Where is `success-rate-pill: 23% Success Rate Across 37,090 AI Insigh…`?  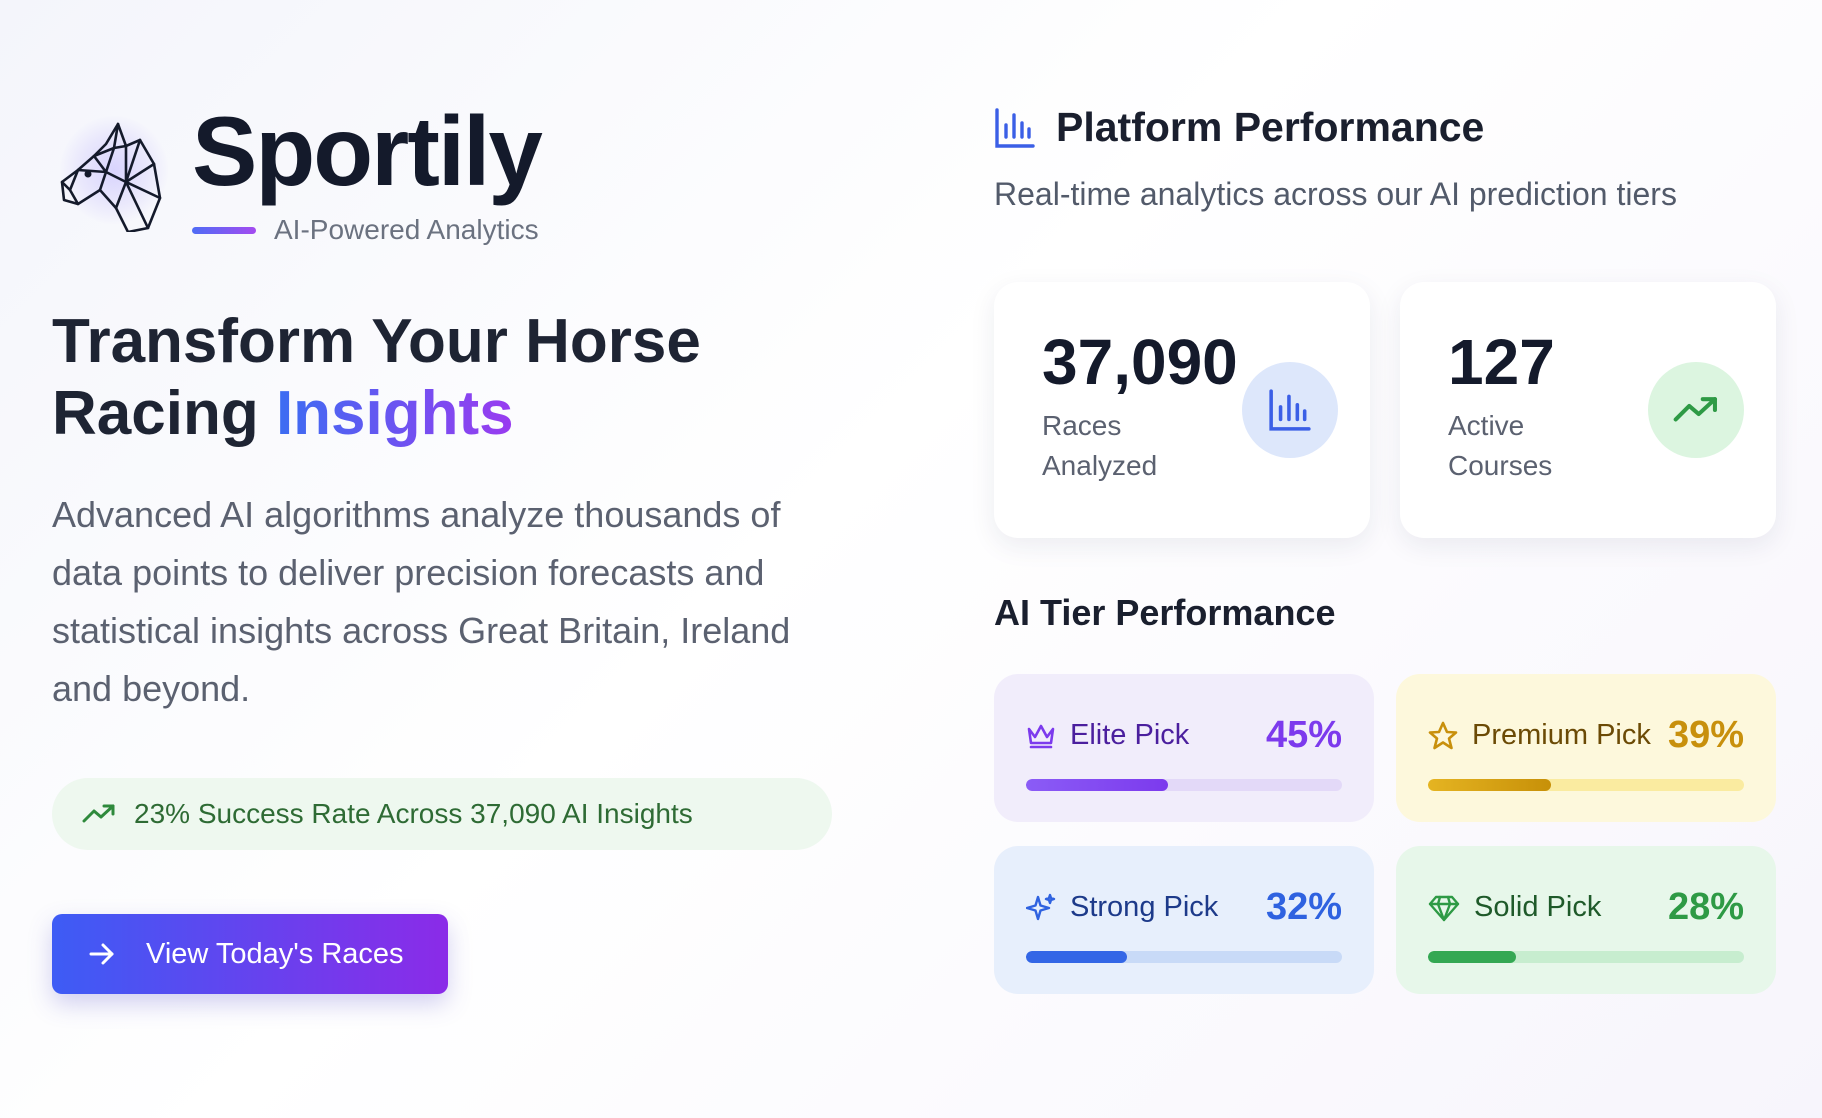
success-rate-pill: 23% Success Rate Across 37,090 AI Insigh… is located at coordinates (442, 814).